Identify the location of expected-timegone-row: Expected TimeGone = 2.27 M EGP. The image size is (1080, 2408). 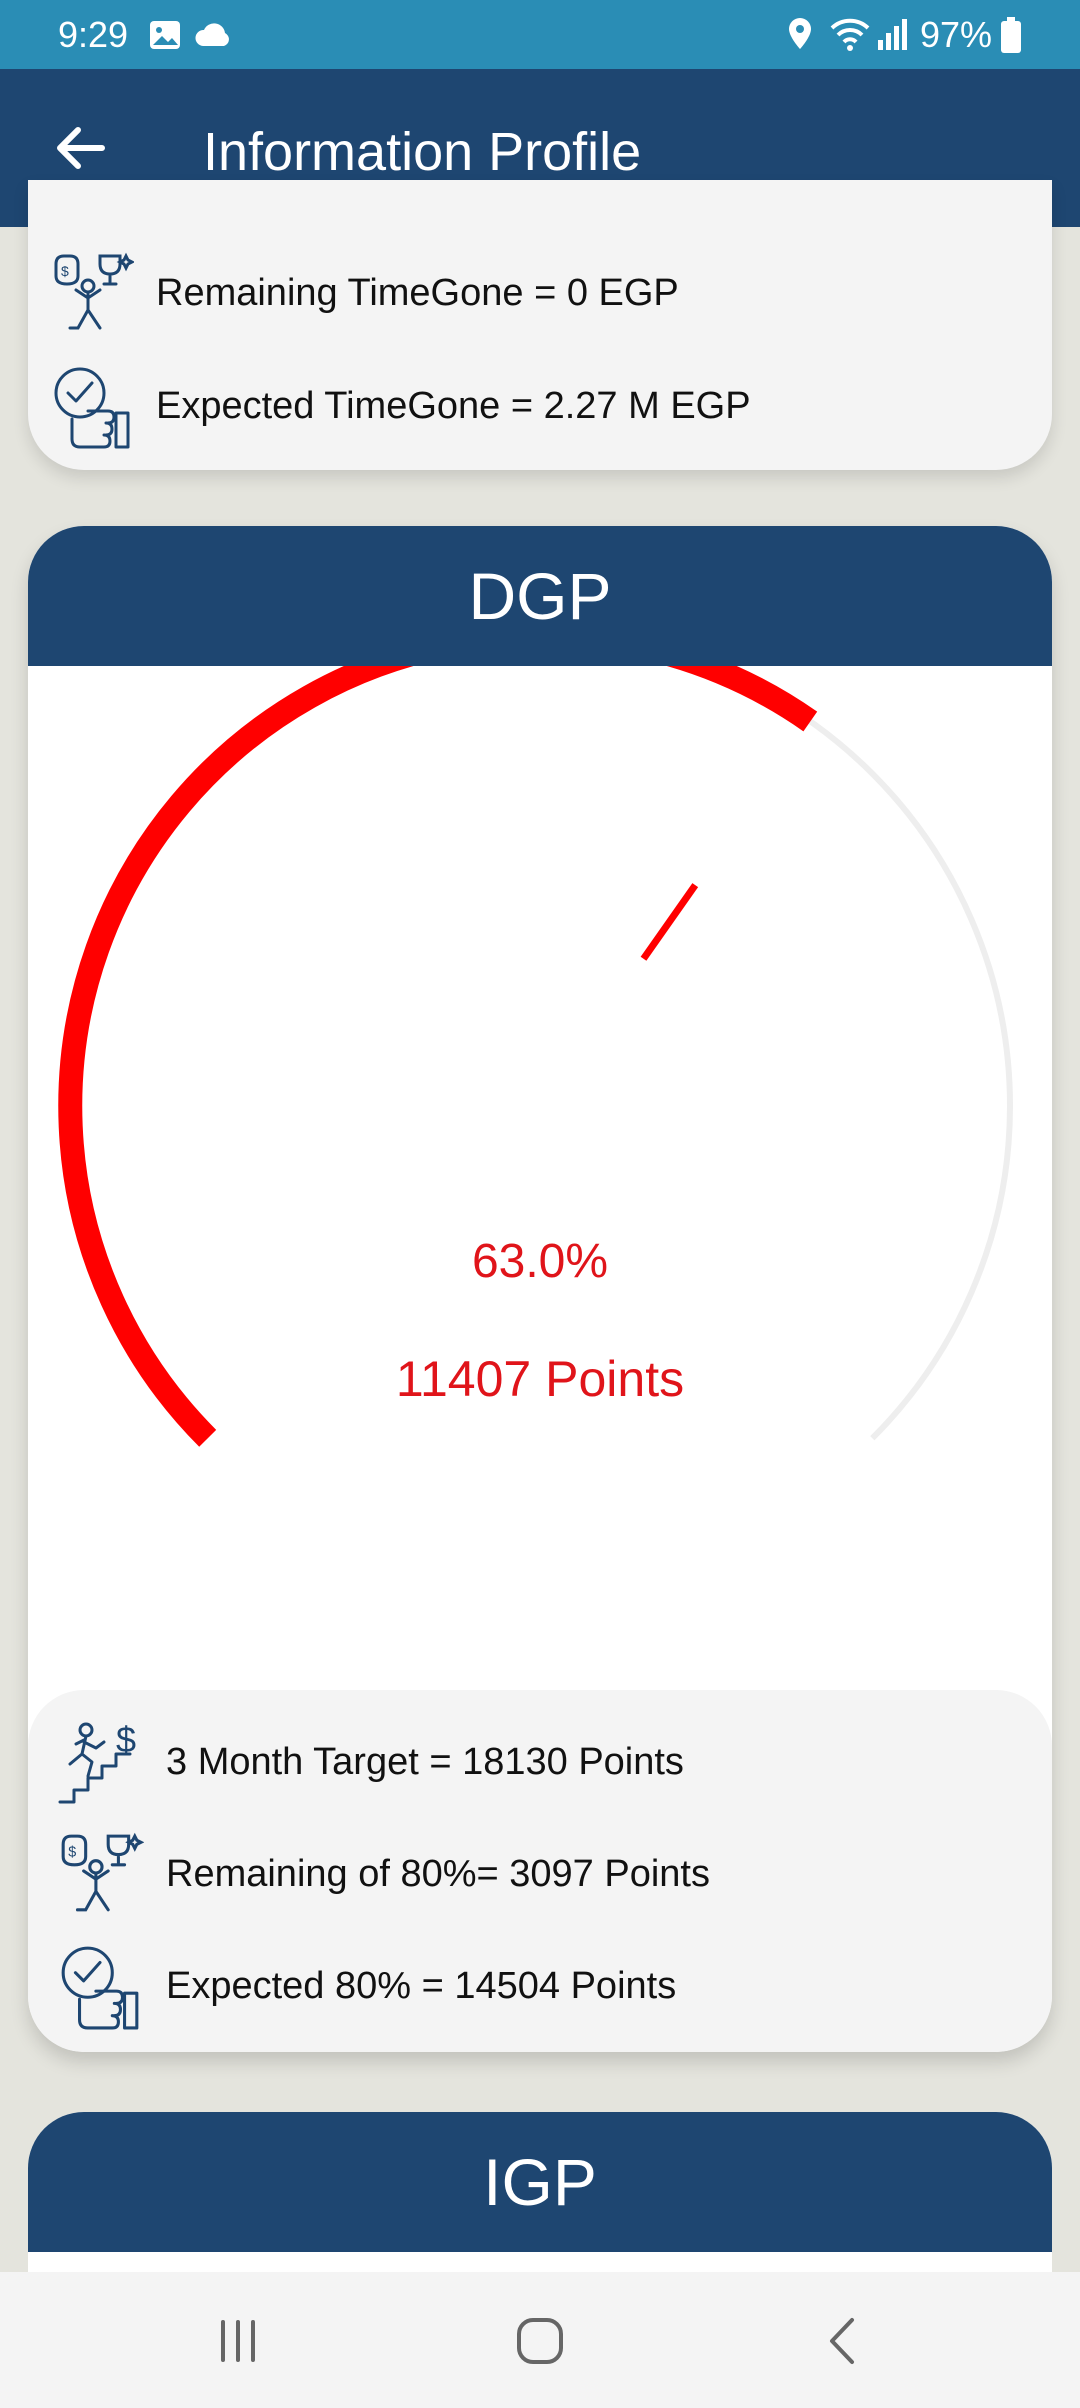
(400, 406).